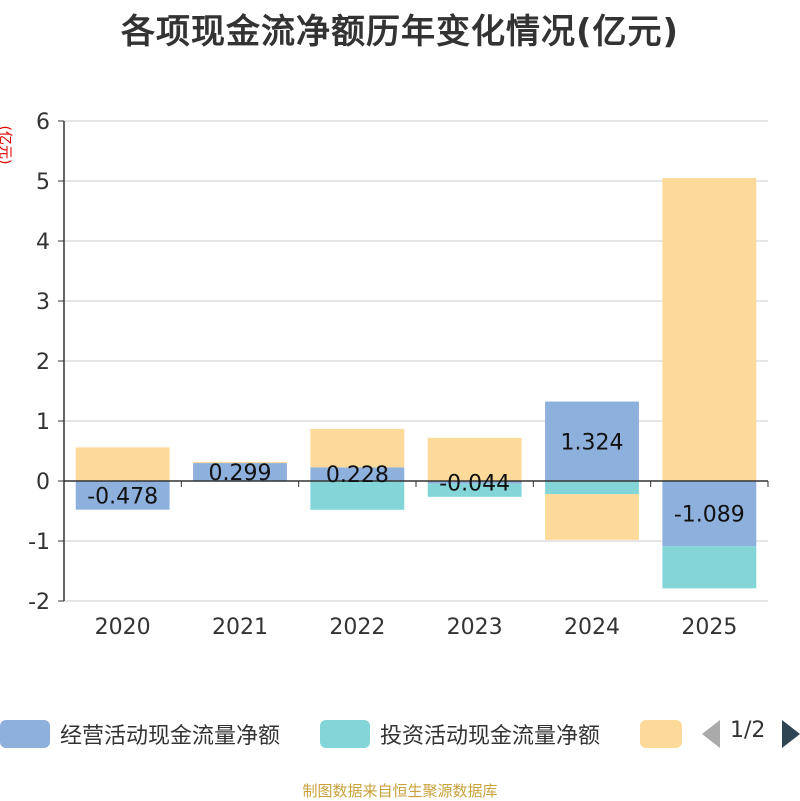 Image resolution: width=800 pixels, height=801 pixels. I want to click on data-source-note: 制图数据来自恒生聚源数据库, so click(400, 791).